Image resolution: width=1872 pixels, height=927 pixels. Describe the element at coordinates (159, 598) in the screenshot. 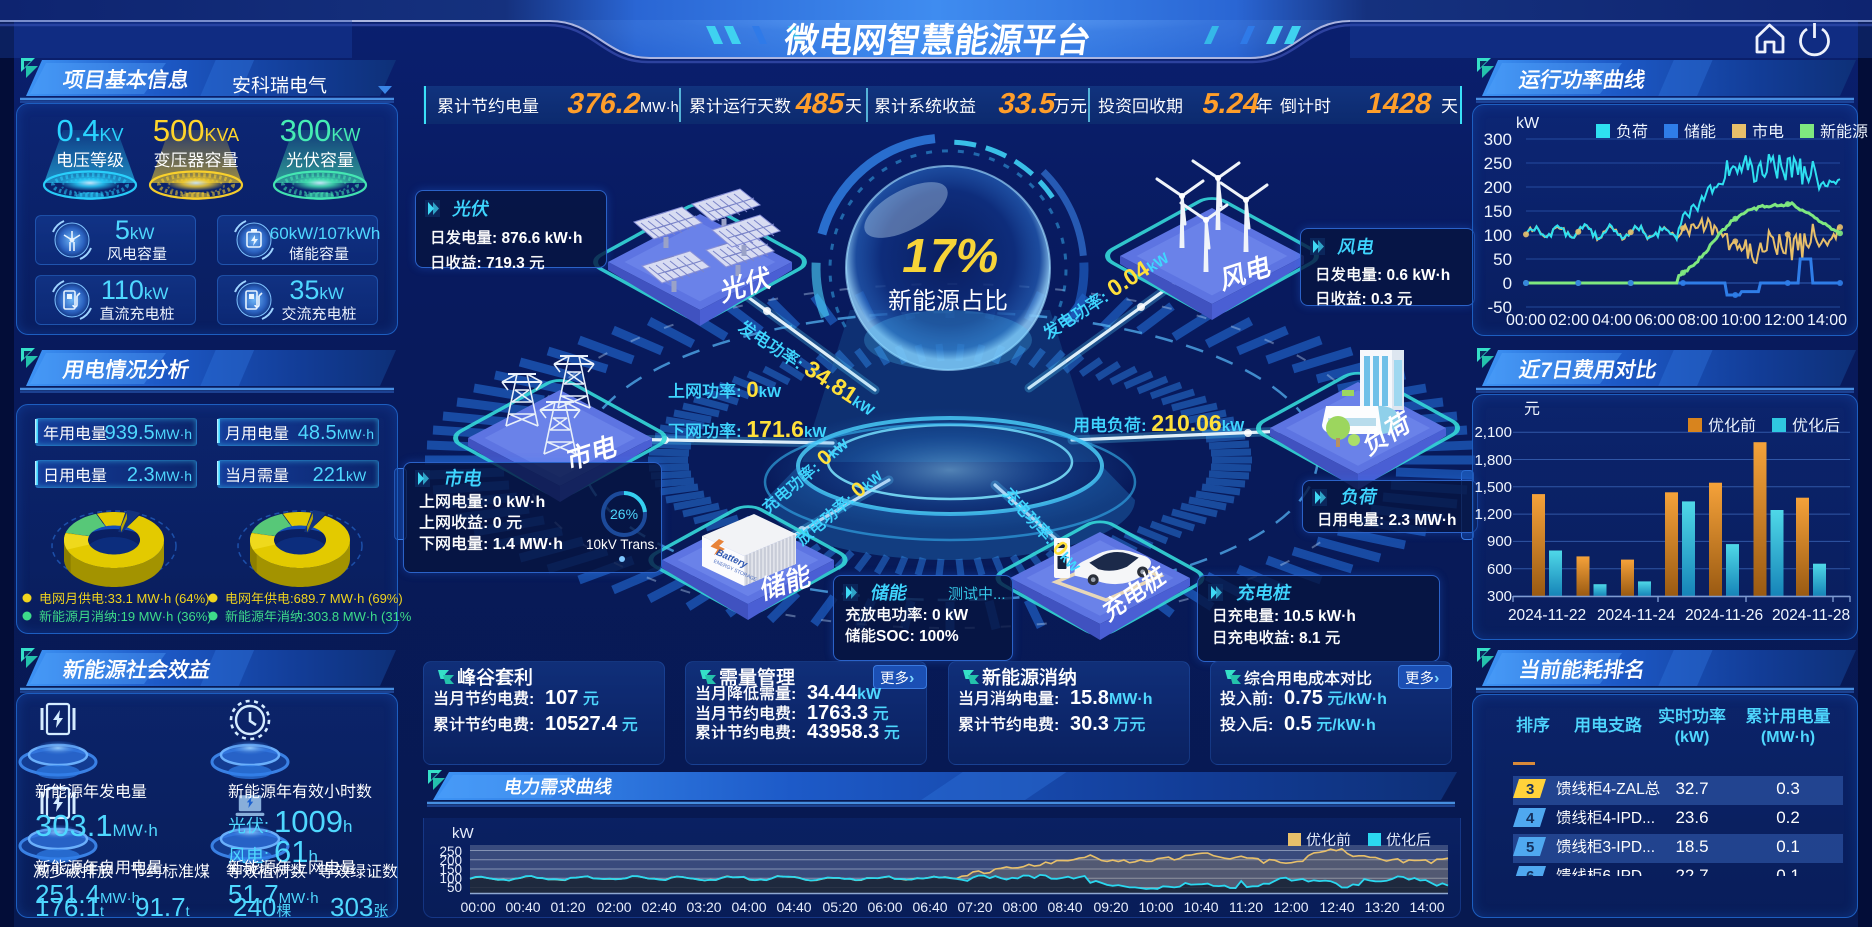

I see `svg-text: 33.1 MW·h (64%)` at that location.